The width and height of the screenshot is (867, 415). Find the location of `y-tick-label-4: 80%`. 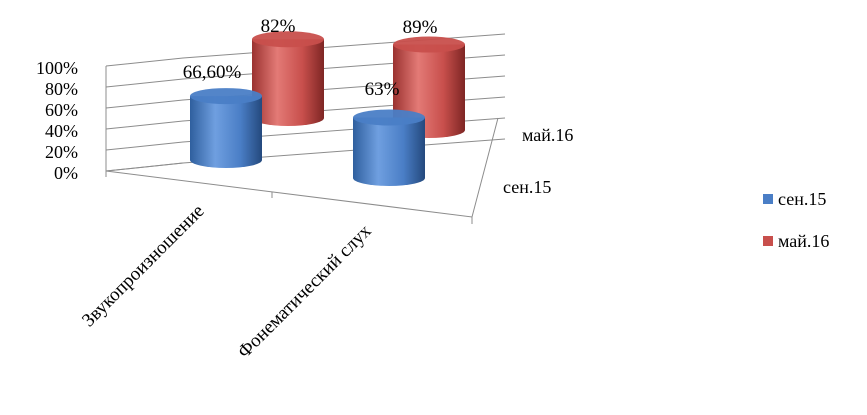

y-tick-label-4: 80% is located at coordinates (61, 89).